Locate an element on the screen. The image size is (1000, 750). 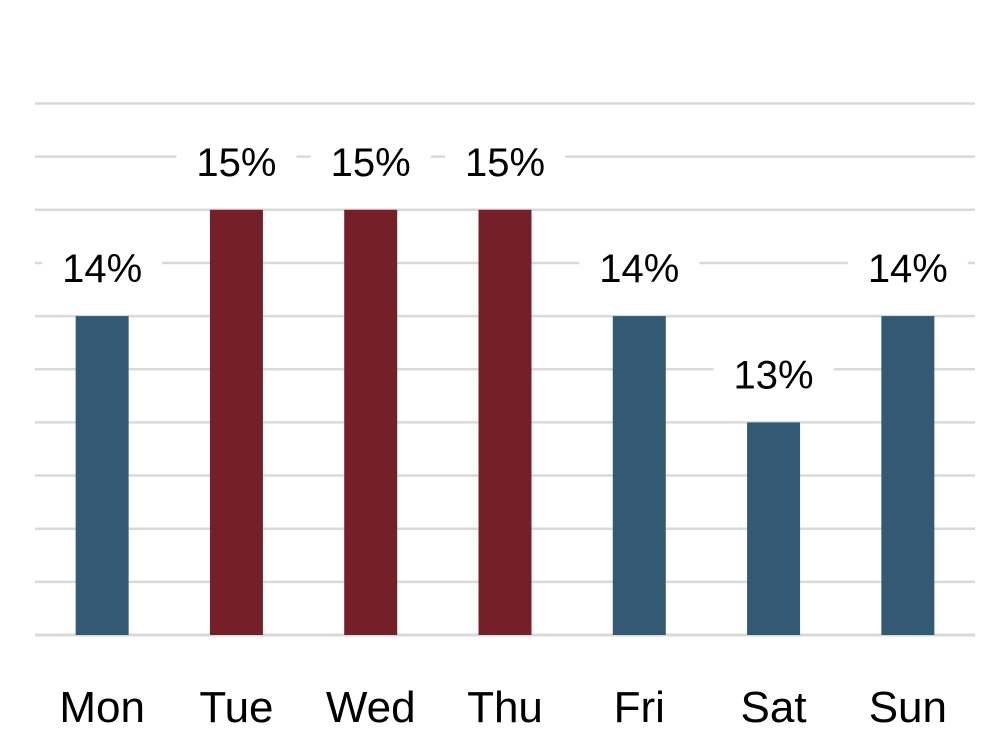
value-label-mon: 14% is located at coordinates (102, 269).